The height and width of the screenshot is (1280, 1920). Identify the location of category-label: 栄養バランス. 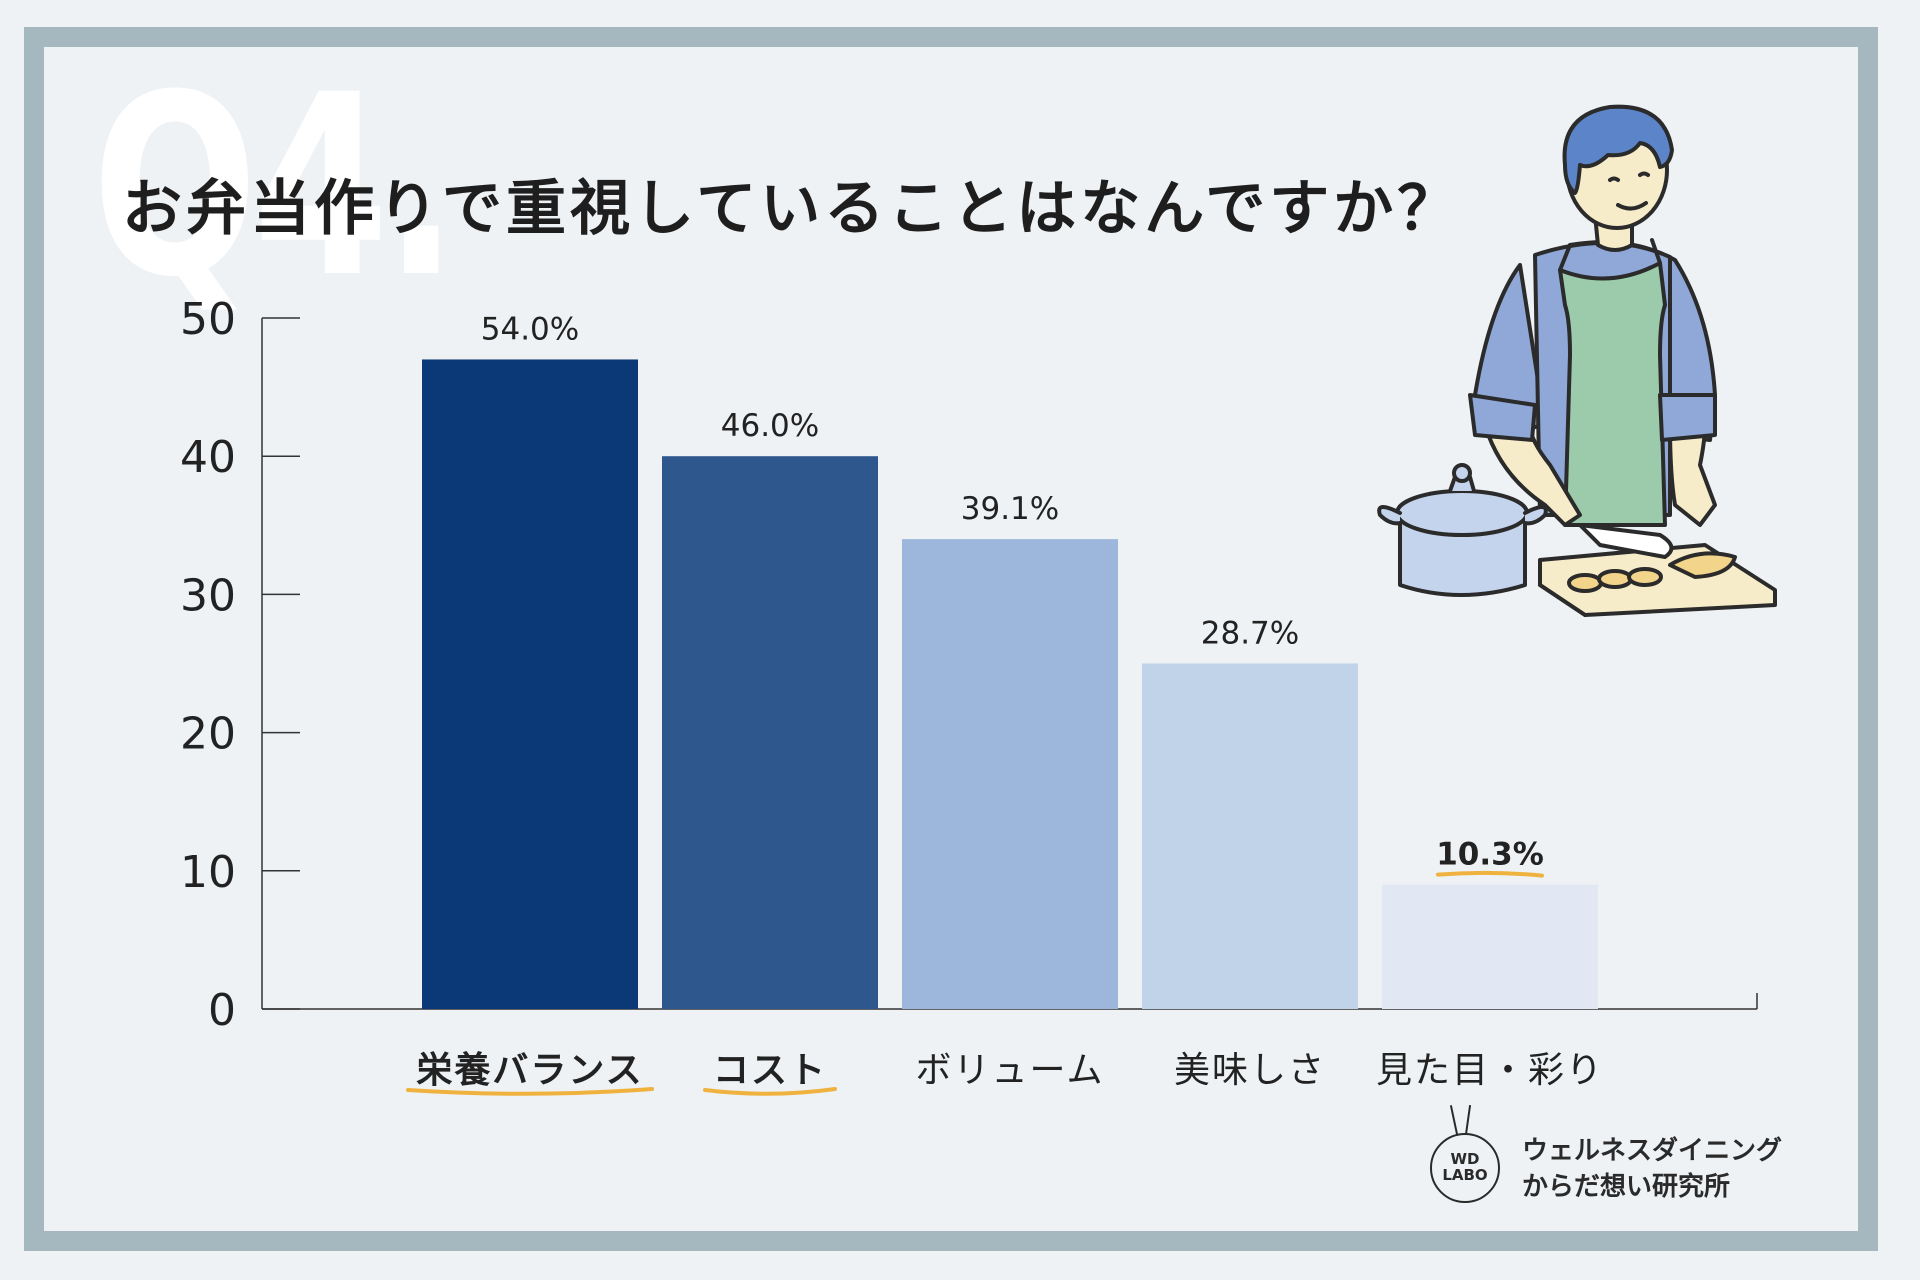
(529, 1070).